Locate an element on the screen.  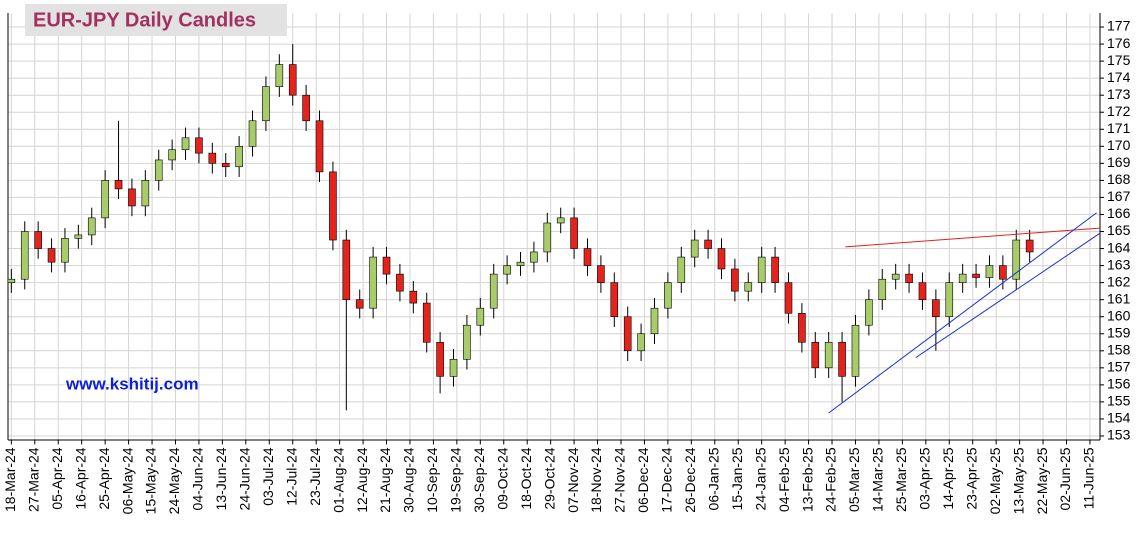
y-tick-label: 175 is located at coordinates (1119, 60).